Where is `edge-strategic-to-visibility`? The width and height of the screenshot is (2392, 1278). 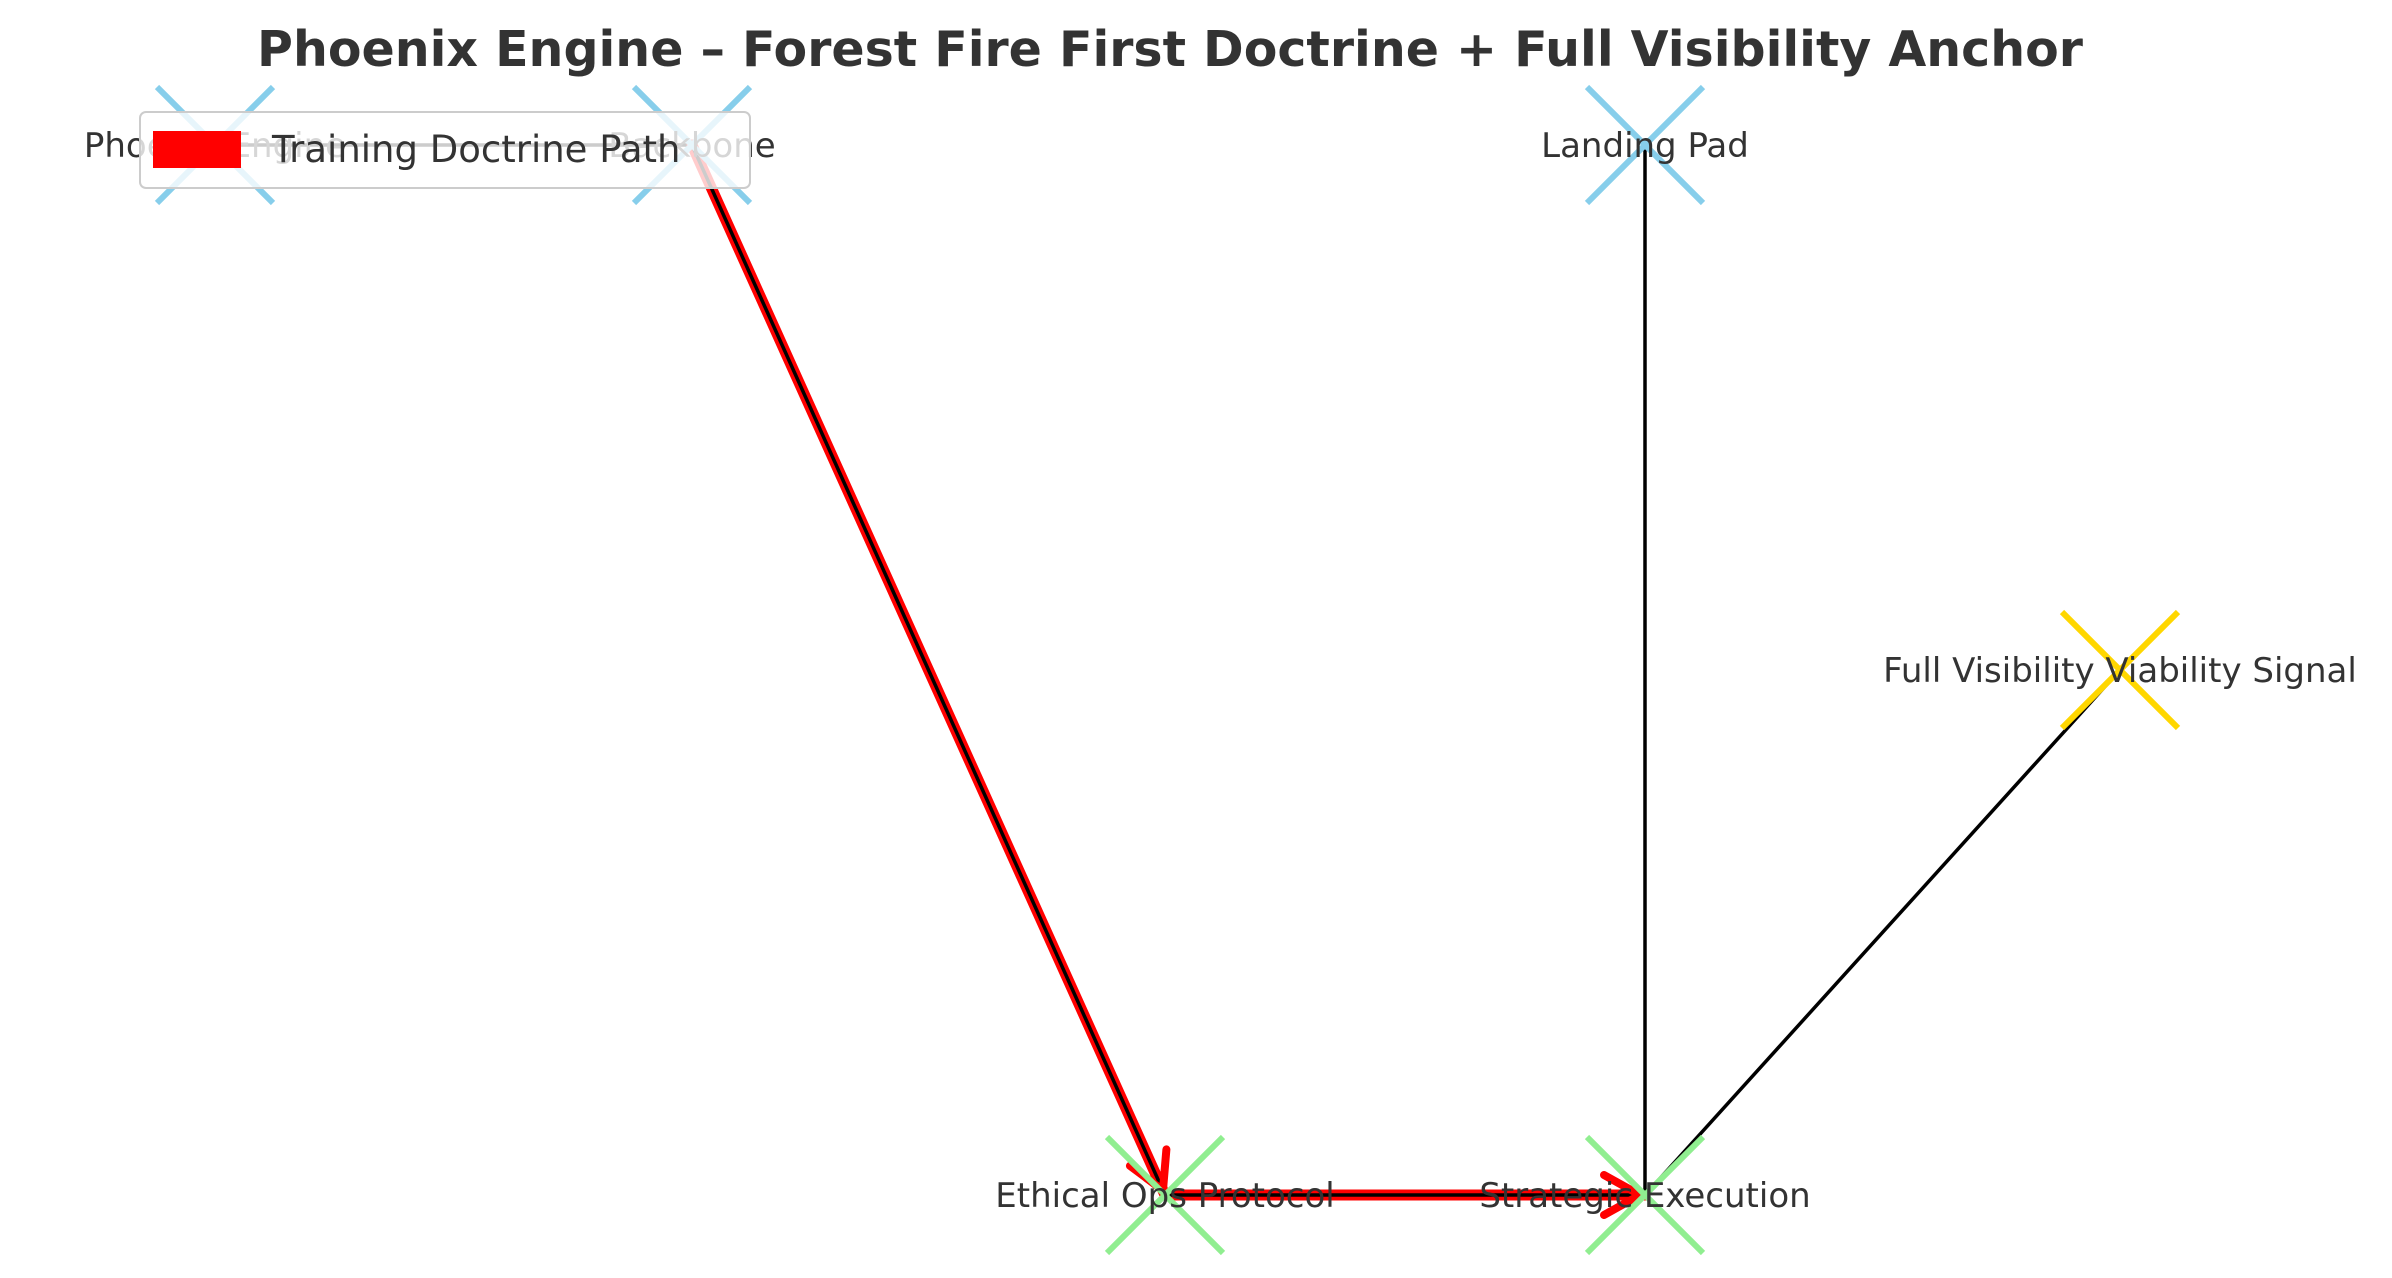 edge-strategic-to-visibility is located at coordinates (1882, 932).